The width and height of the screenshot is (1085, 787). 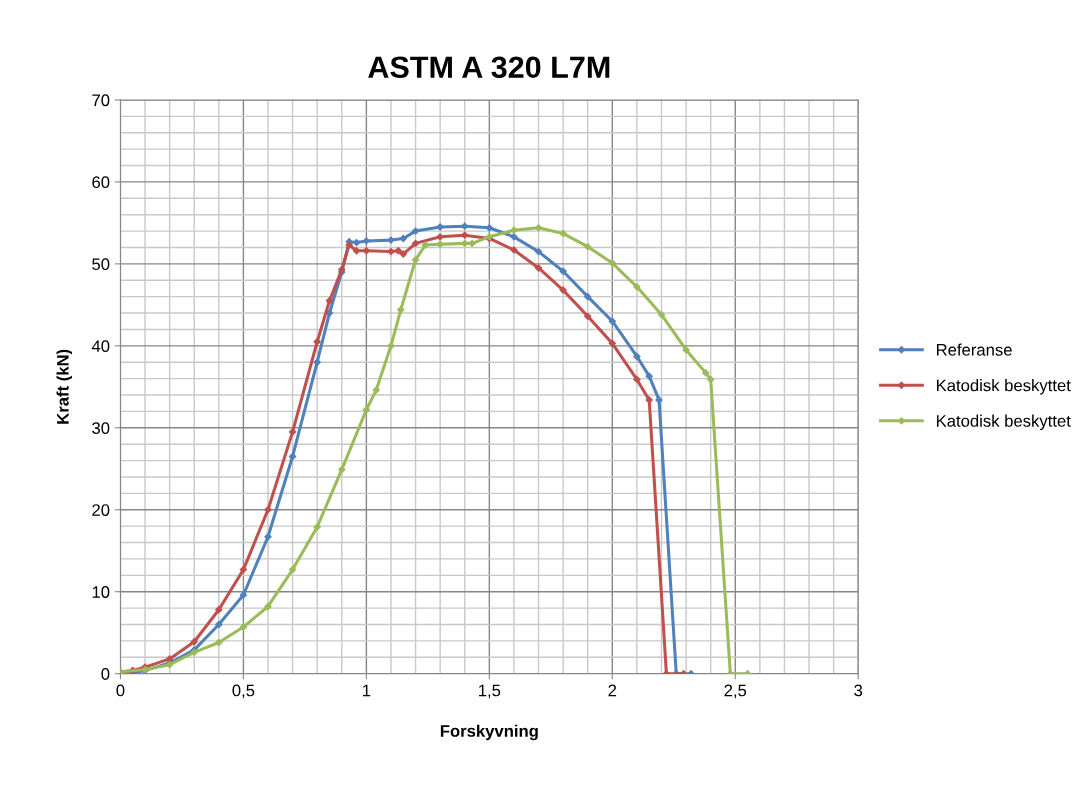 What do you see at coordinates (101, 100) in the screenshot?
I see `y-tick-label: 70` at bounding box center [101, 100].